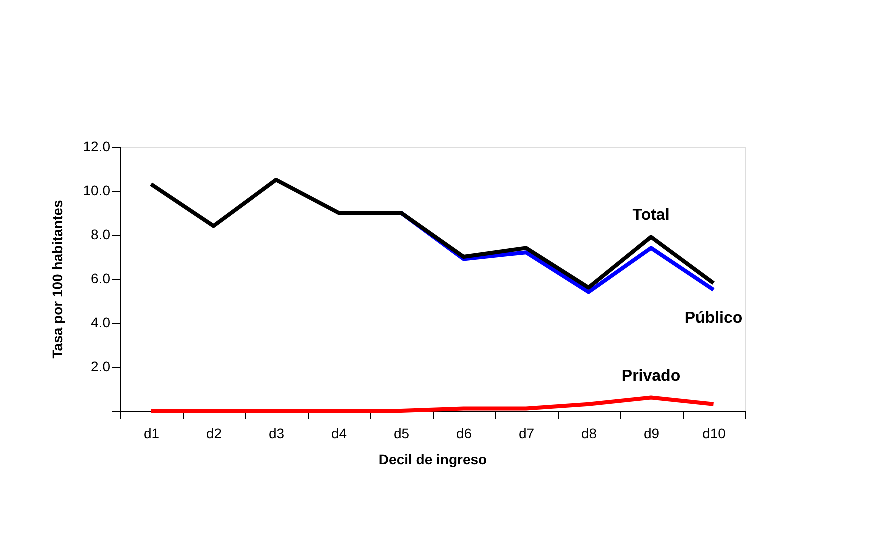 The image size is (869, 542). Describe the element at coordinates (464, 434) in the screenshot. I see `x-tick-label: d6` at that location.